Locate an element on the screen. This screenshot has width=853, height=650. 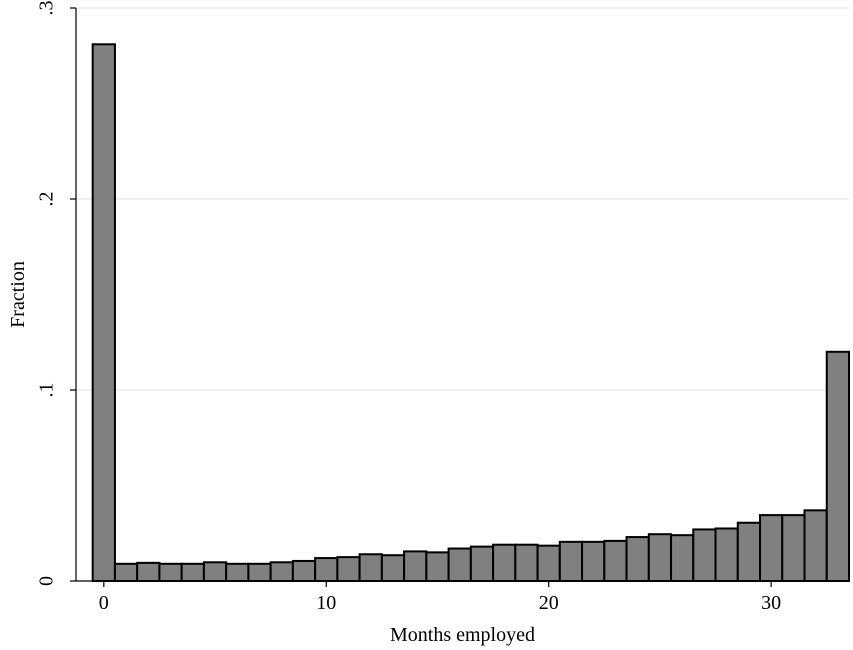
x-ticks: 0 10 20 30 is located at coordinates (440, 597).